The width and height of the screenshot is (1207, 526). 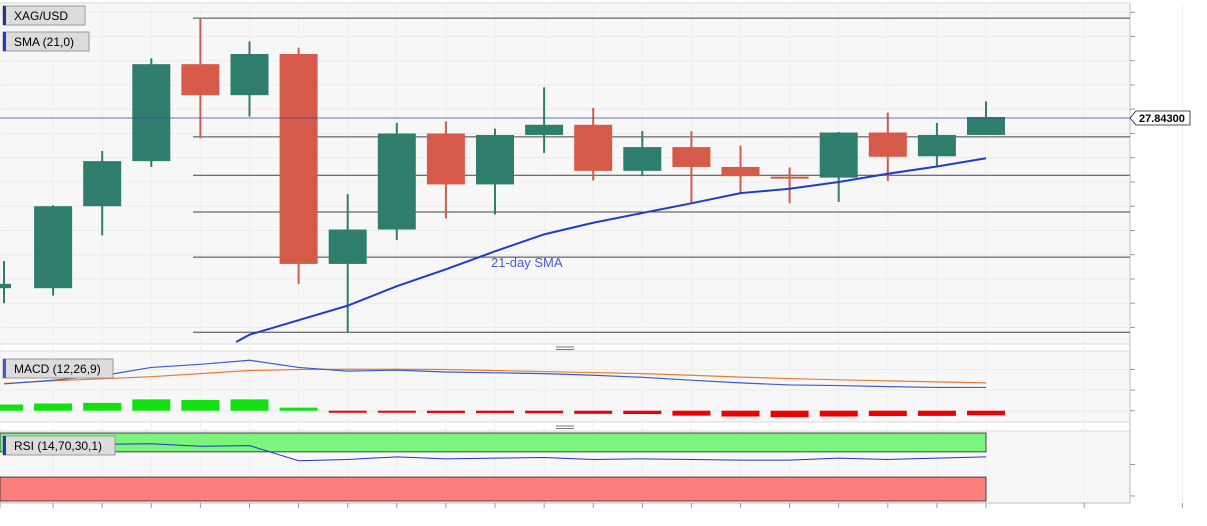 I want to click on sma-annotation: 21-day SMA, so click(x=527, y=262).